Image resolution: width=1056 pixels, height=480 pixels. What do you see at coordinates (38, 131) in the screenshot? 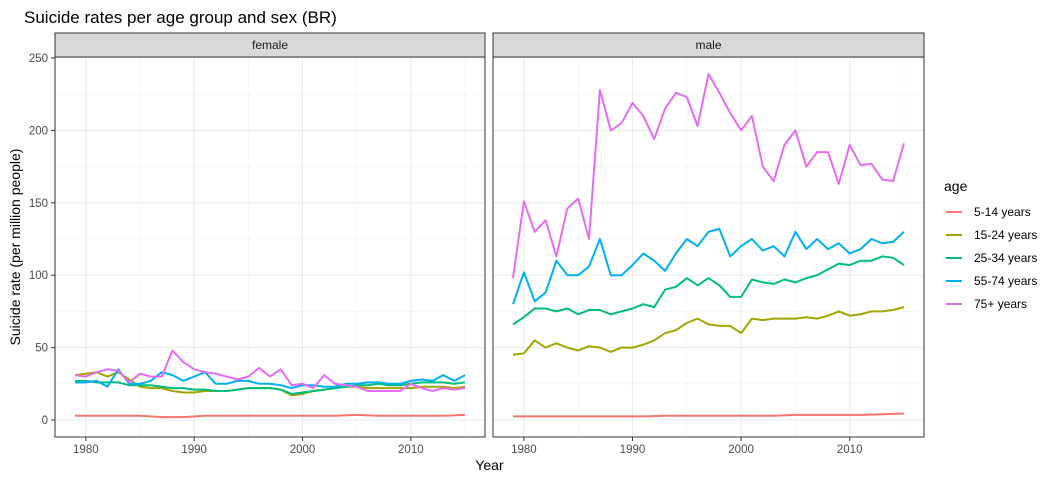
I see `y-tick-label: 200` at bounding box center [38, 131].